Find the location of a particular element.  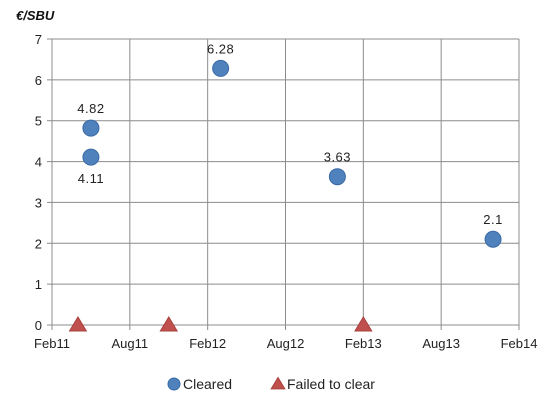

data-label: 4.11 is located at coordinates (91, 178).